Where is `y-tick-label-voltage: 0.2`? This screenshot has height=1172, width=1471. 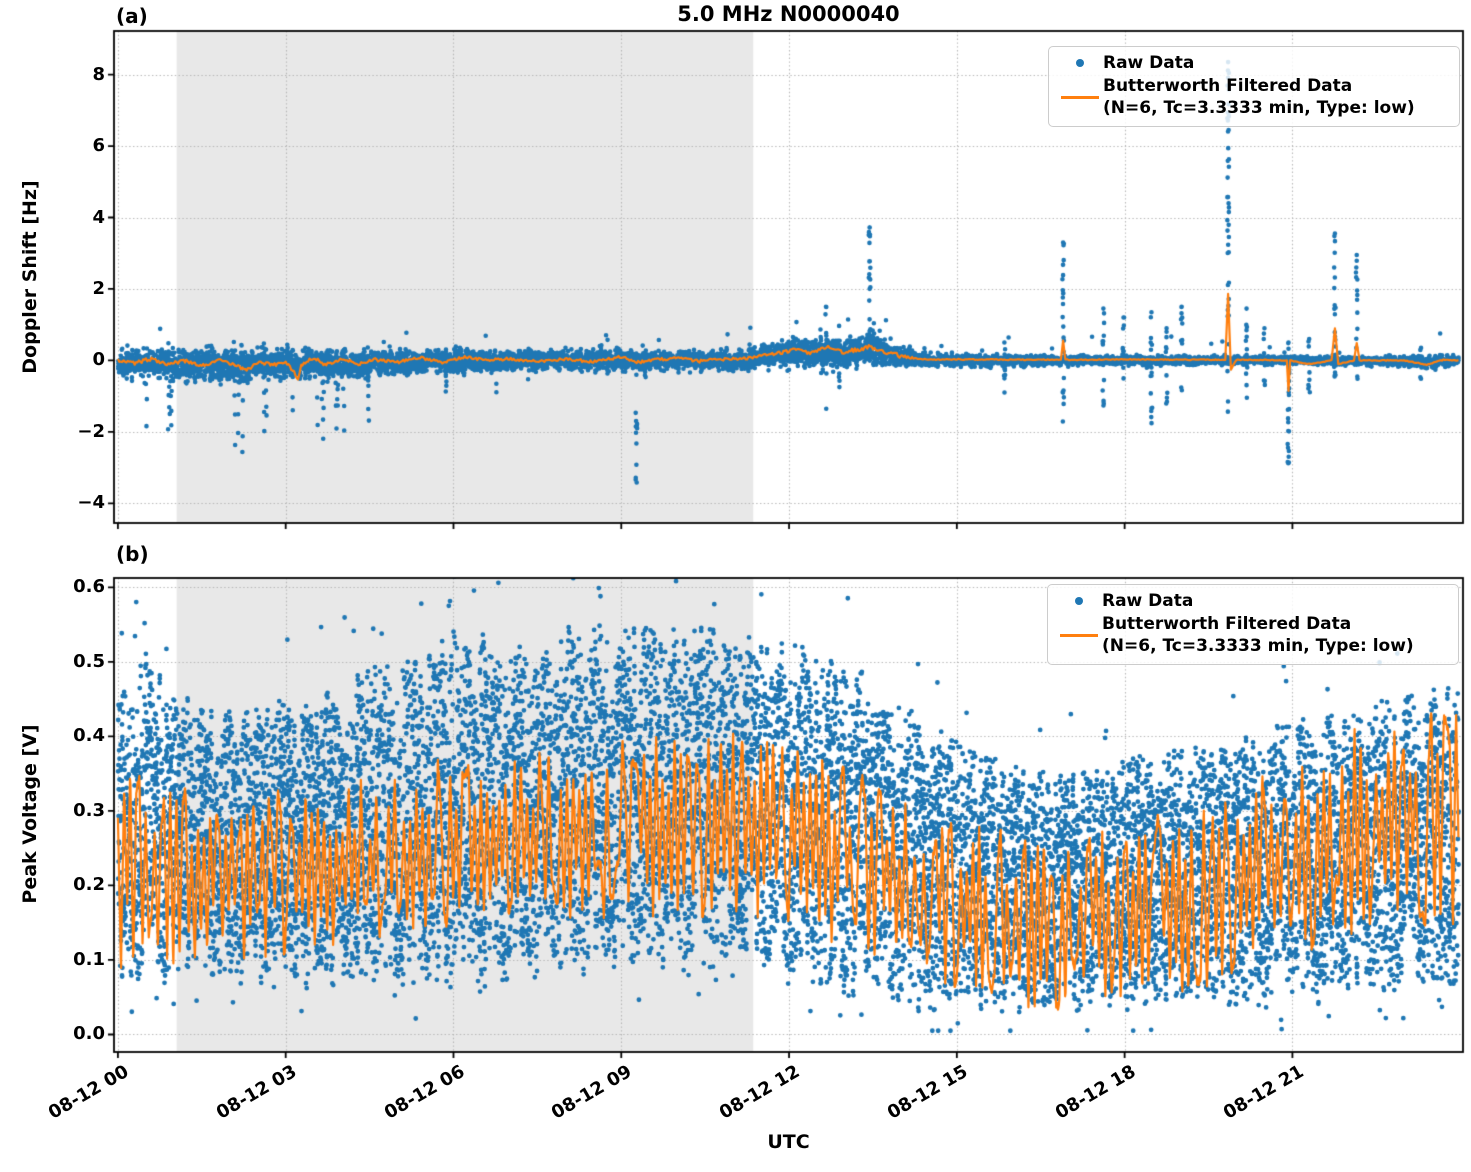 y-tick-label-voltage: 0.2 is located at coordinates (89, 885).